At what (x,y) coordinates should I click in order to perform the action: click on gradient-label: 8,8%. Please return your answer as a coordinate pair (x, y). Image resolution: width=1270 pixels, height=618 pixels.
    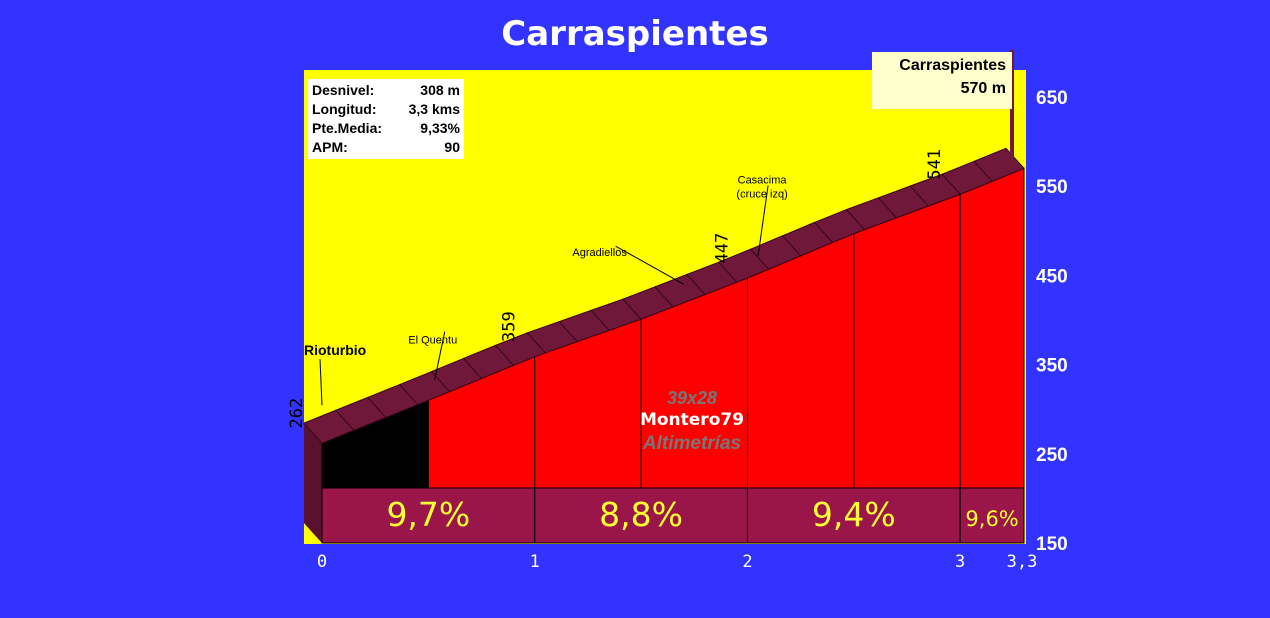
    Looking at the image, I should click on (641, 514).